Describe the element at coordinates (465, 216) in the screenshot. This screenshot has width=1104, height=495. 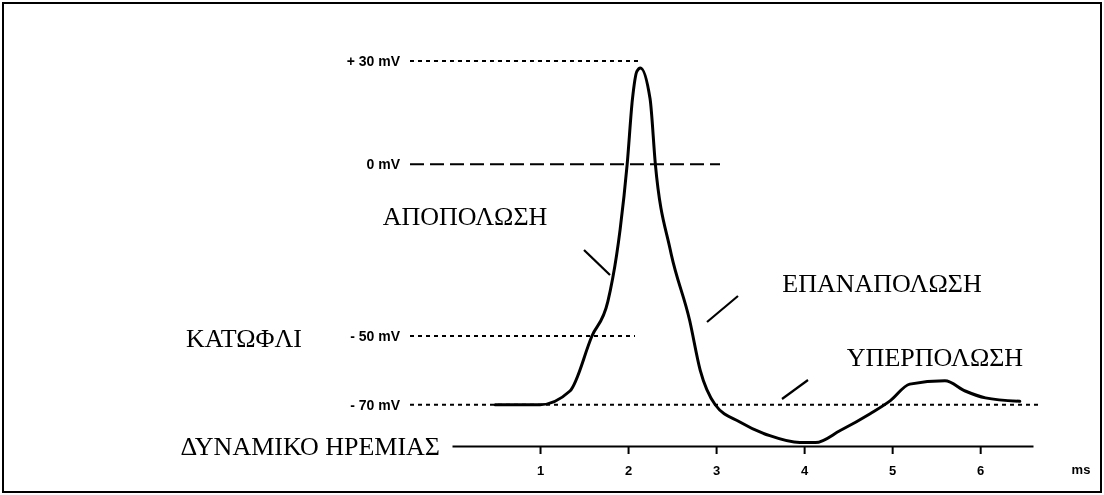
I see `annotation: ΑΠΟΠΟΛΩΣΗ` at that location.